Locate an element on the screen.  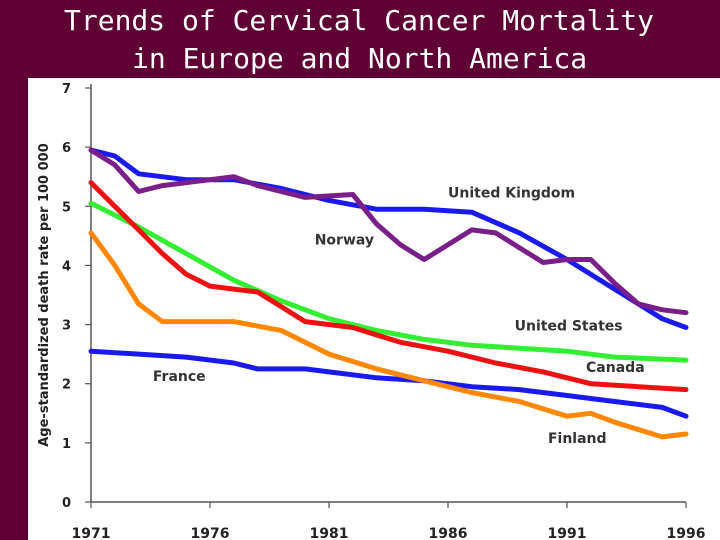
series-label-united-states: United States is located at coordinates (569, 326).